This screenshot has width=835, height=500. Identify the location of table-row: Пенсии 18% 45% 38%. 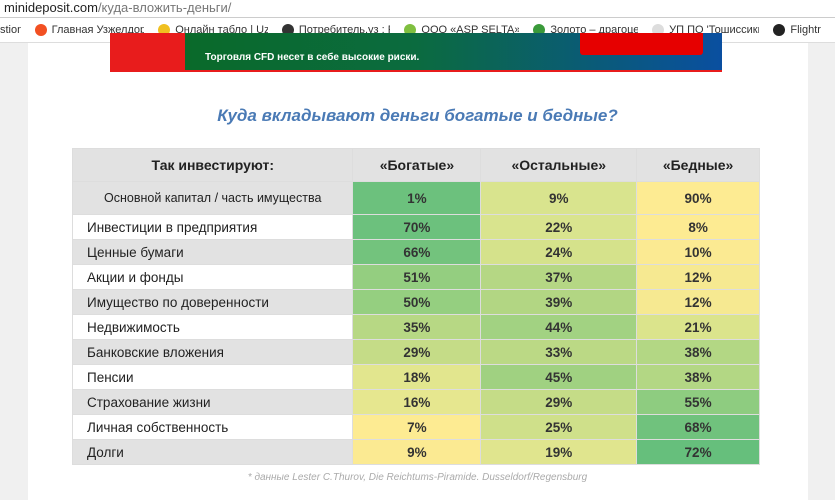
(415, 377).